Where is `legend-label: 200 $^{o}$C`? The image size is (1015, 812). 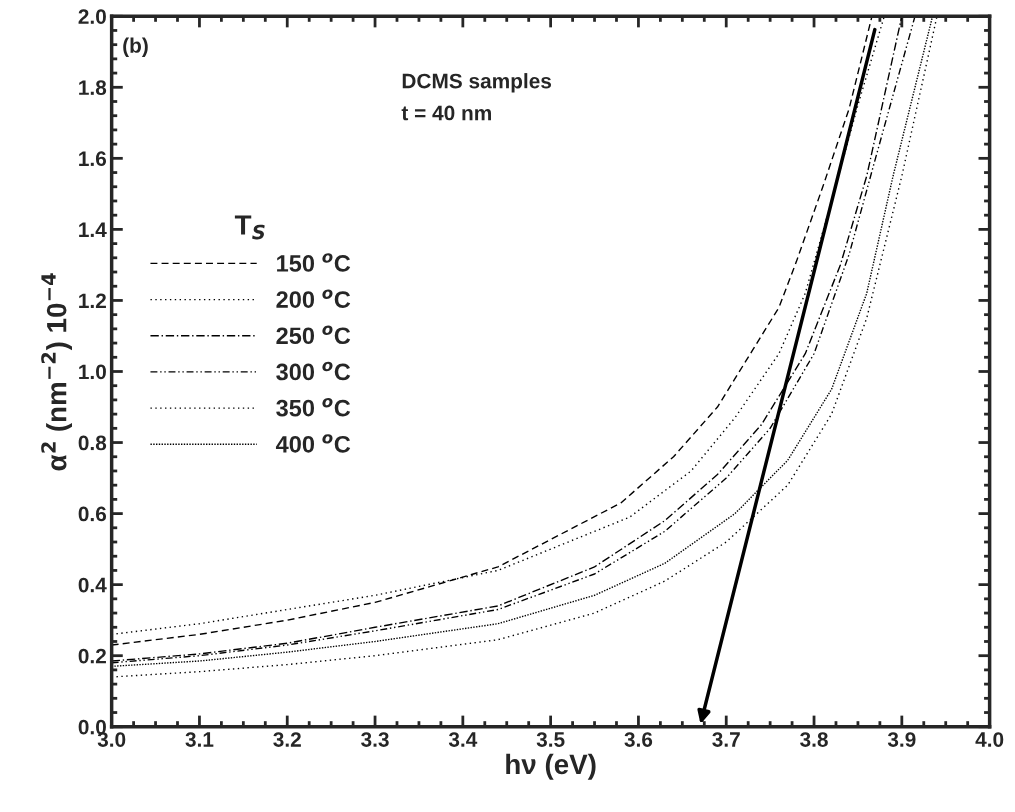 legend-label: 200 $^{o}$C is located at coordinates (313, 298).